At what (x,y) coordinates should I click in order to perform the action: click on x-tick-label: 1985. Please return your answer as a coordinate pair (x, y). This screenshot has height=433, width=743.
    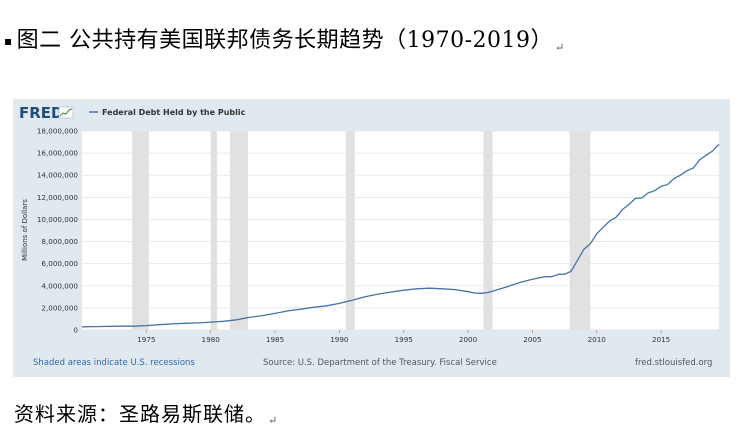
    Looking at the image, I should click on (275, 339).